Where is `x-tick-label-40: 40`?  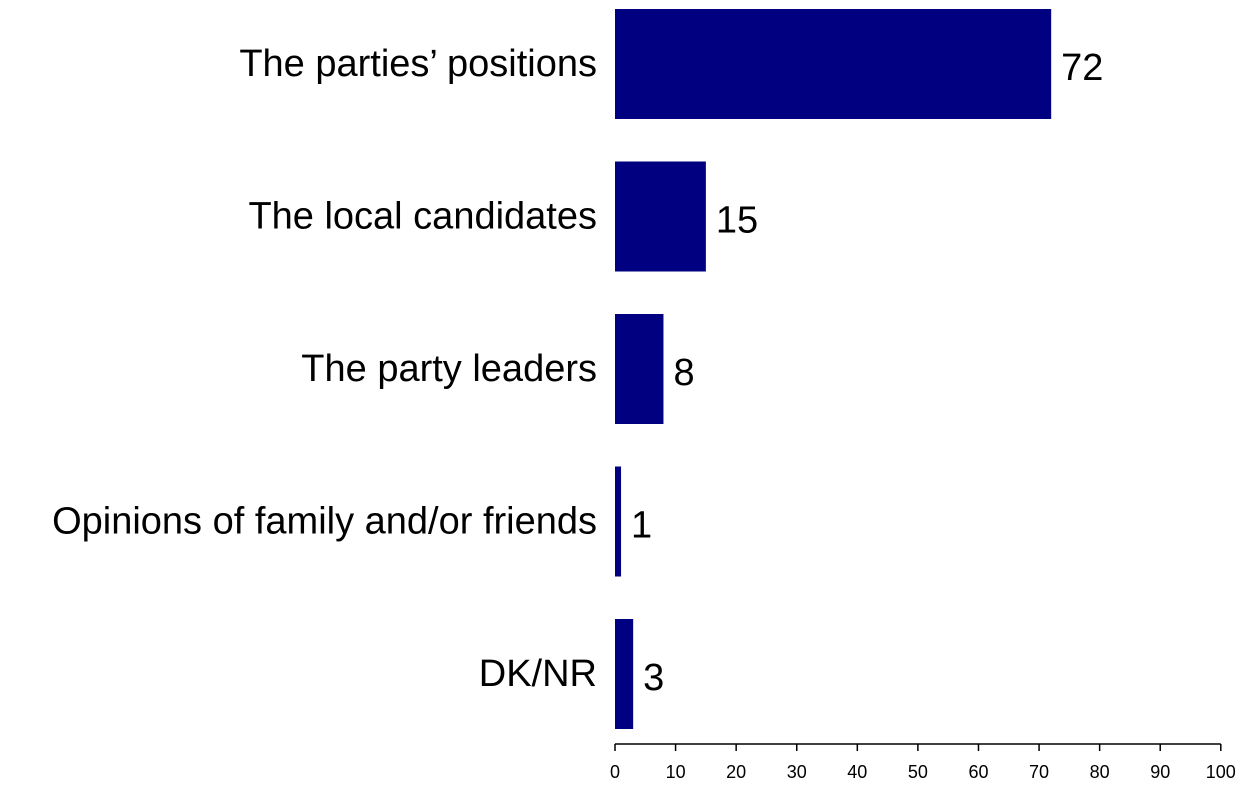
x-tick-label-40: 40 is located at coordinates (857, 772).